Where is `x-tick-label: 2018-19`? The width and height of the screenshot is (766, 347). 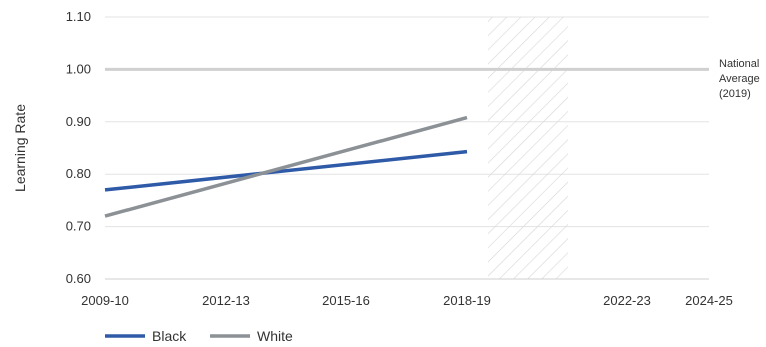 x-tick-label: 2018-19 is located at coordinates (467, 300).